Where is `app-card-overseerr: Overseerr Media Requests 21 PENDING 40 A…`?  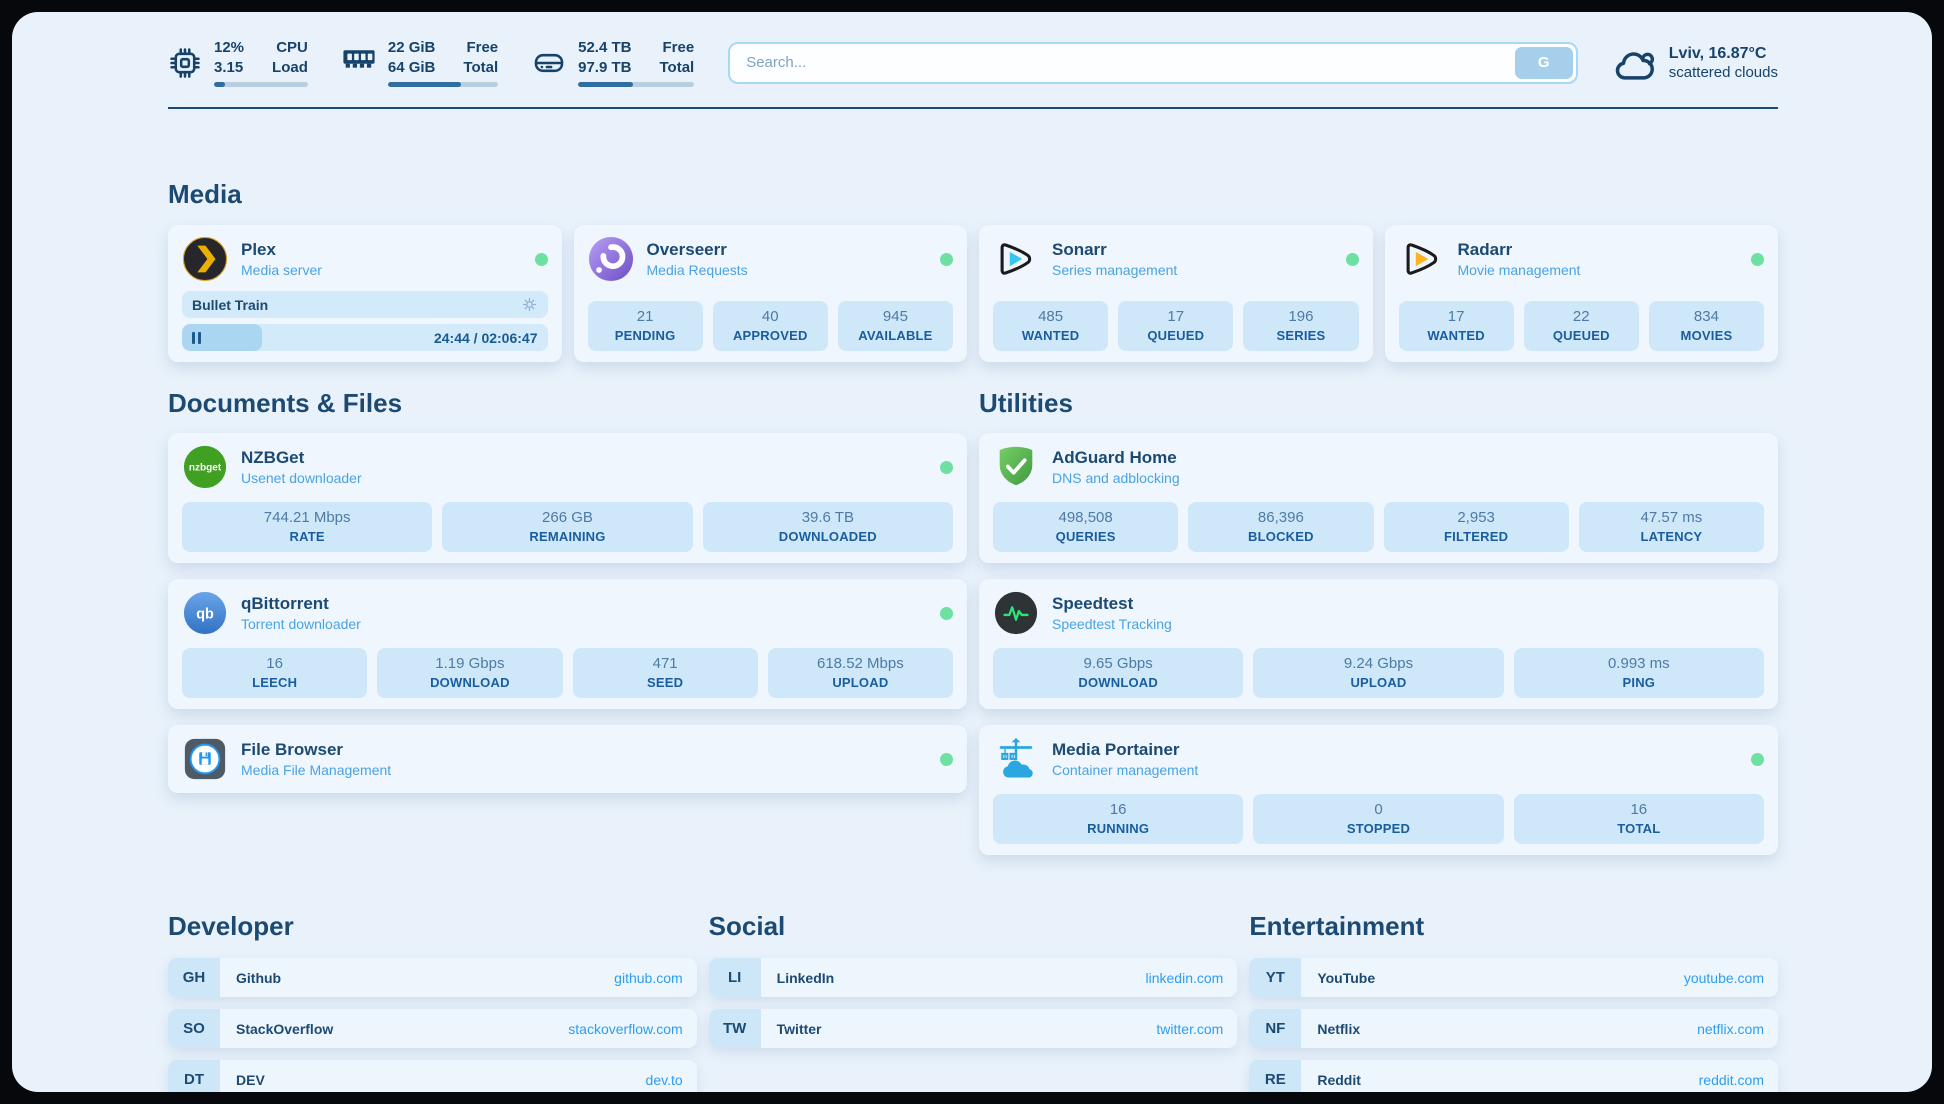
app-card-overseerr: Overseerr Media Requests 21 PENDING 40 A… is located at coordinates (770, 293).